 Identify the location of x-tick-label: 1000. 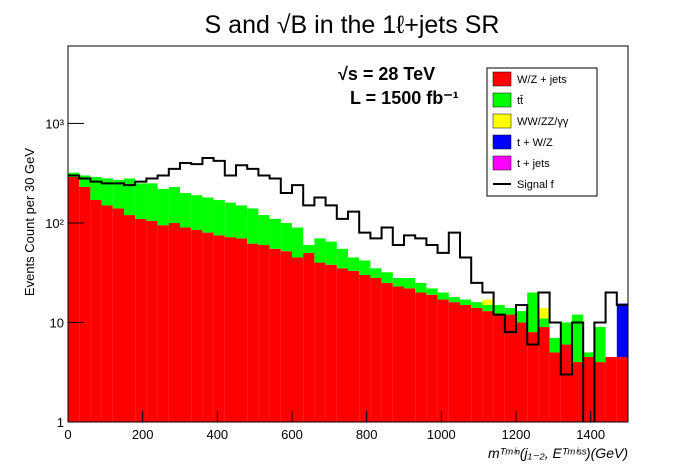
(441, 434).